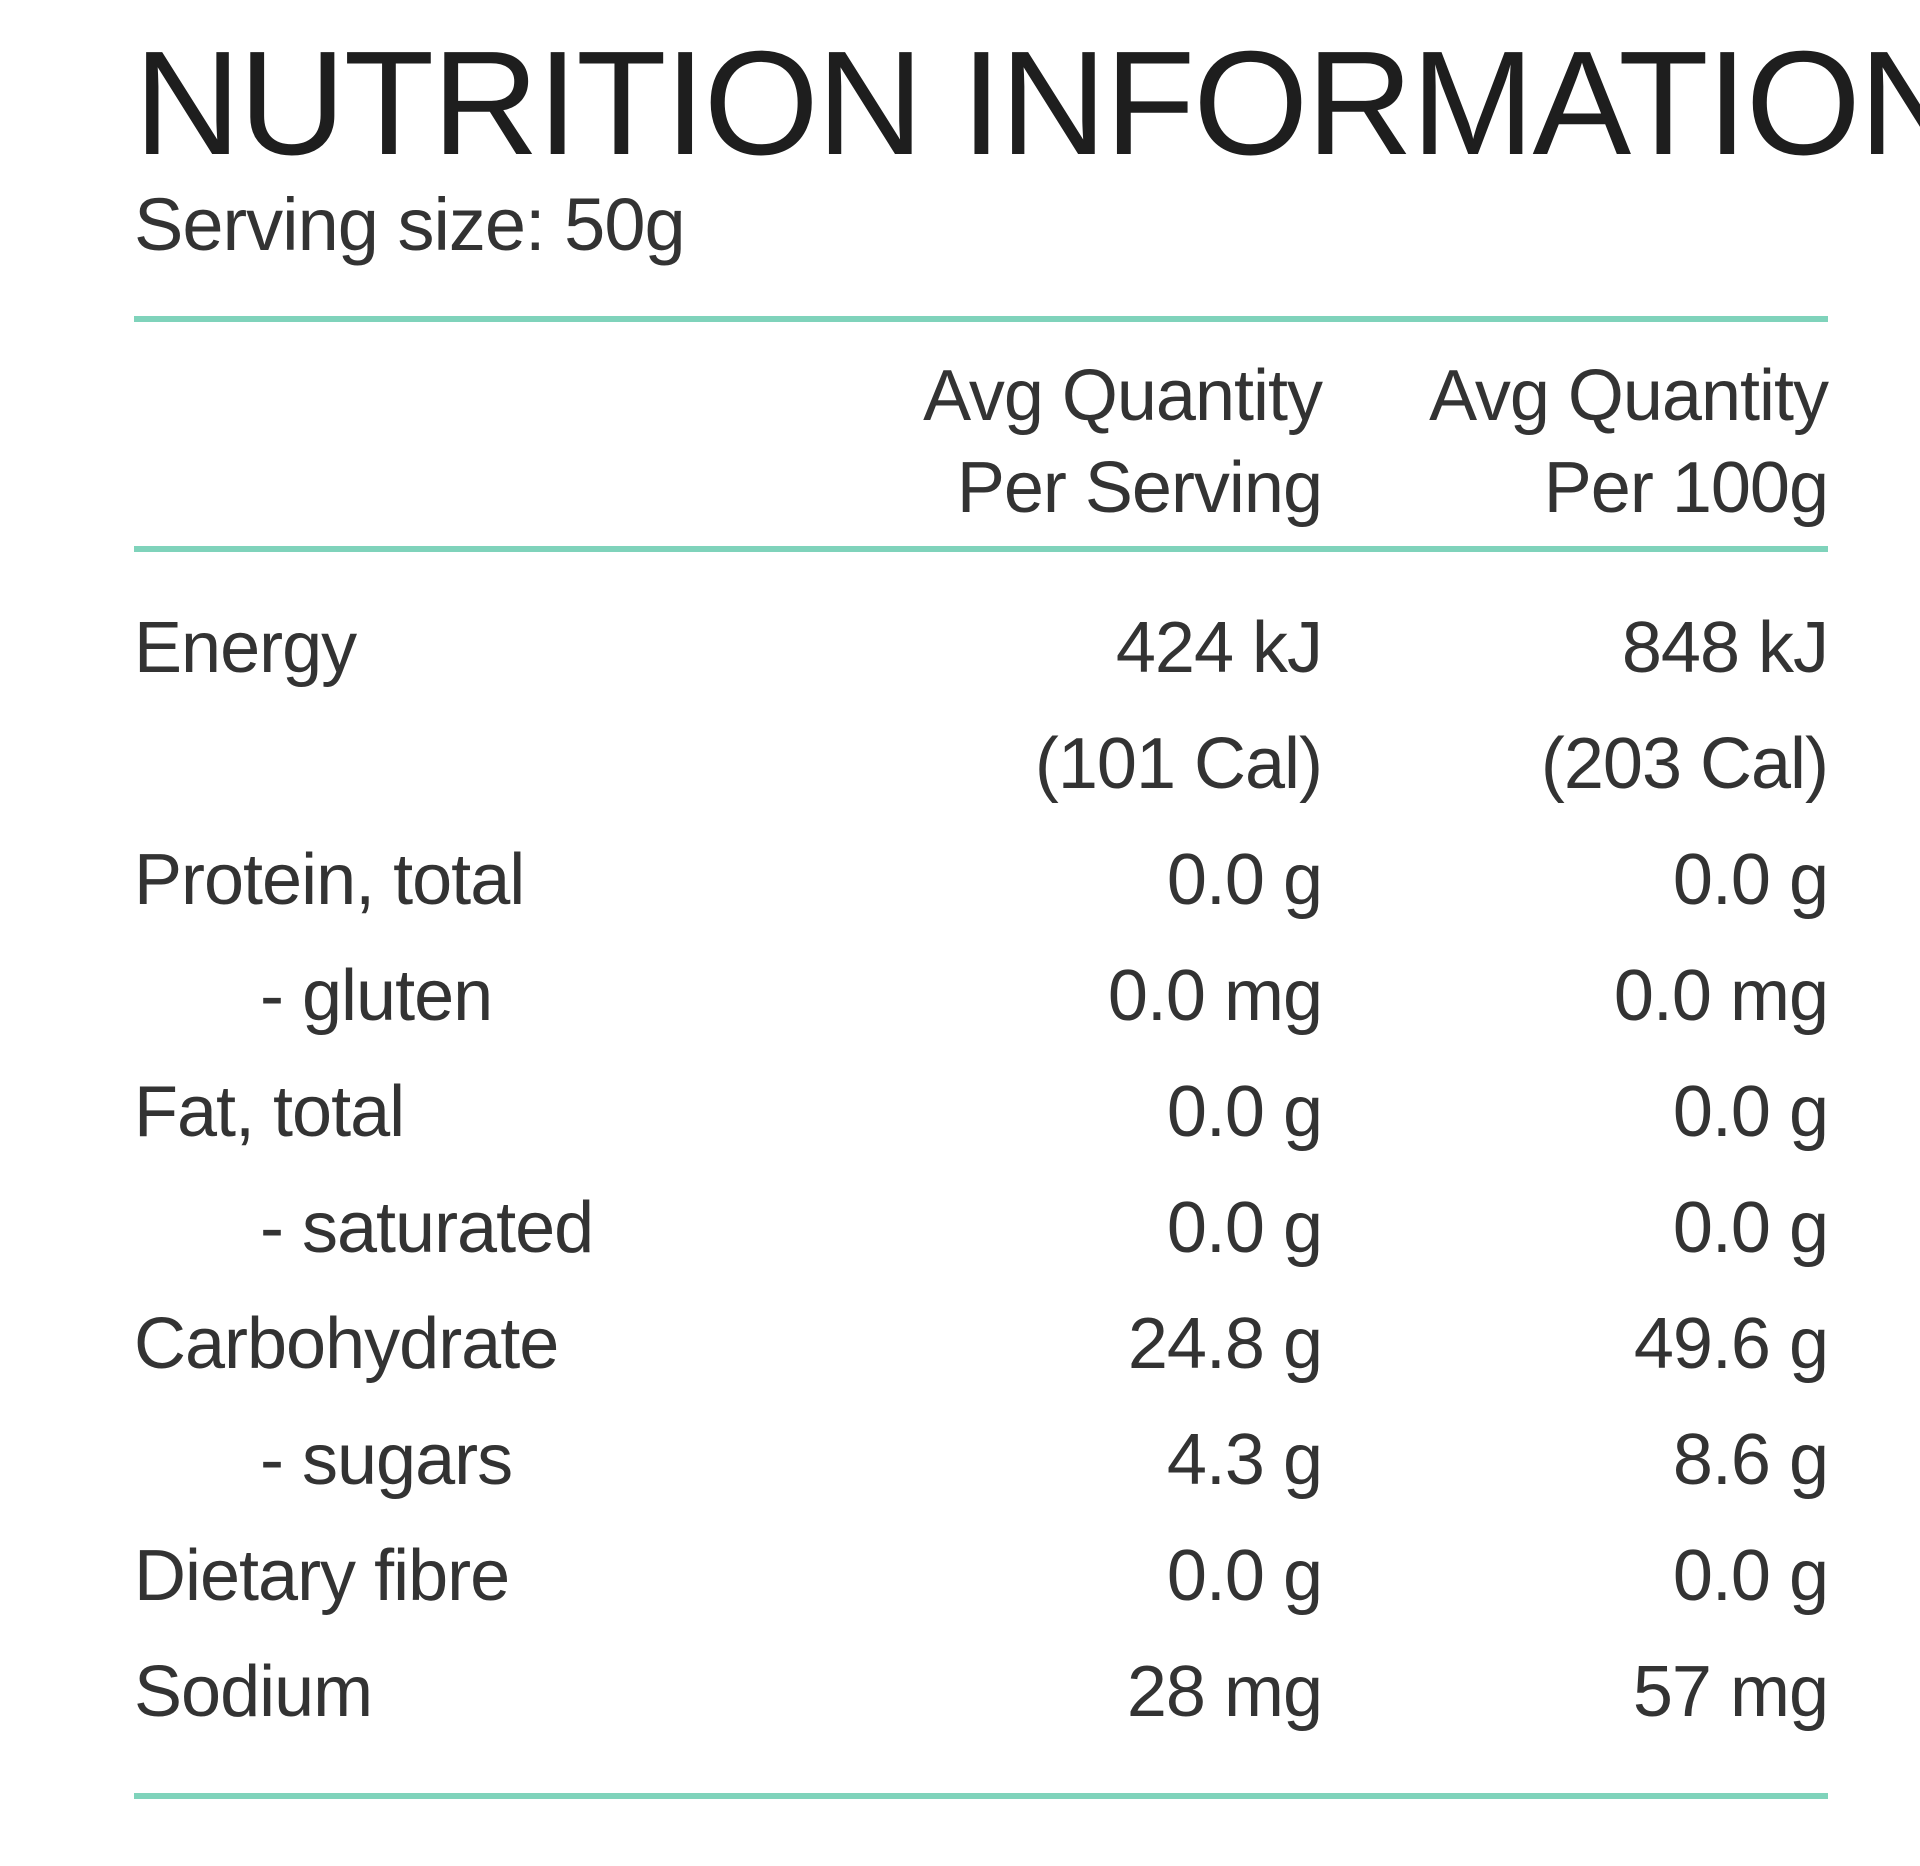 Image resolution: width=1920 pixels, height=1866 pixels. I want to click on column-header-line: Per Serving, so click(1139, 488).